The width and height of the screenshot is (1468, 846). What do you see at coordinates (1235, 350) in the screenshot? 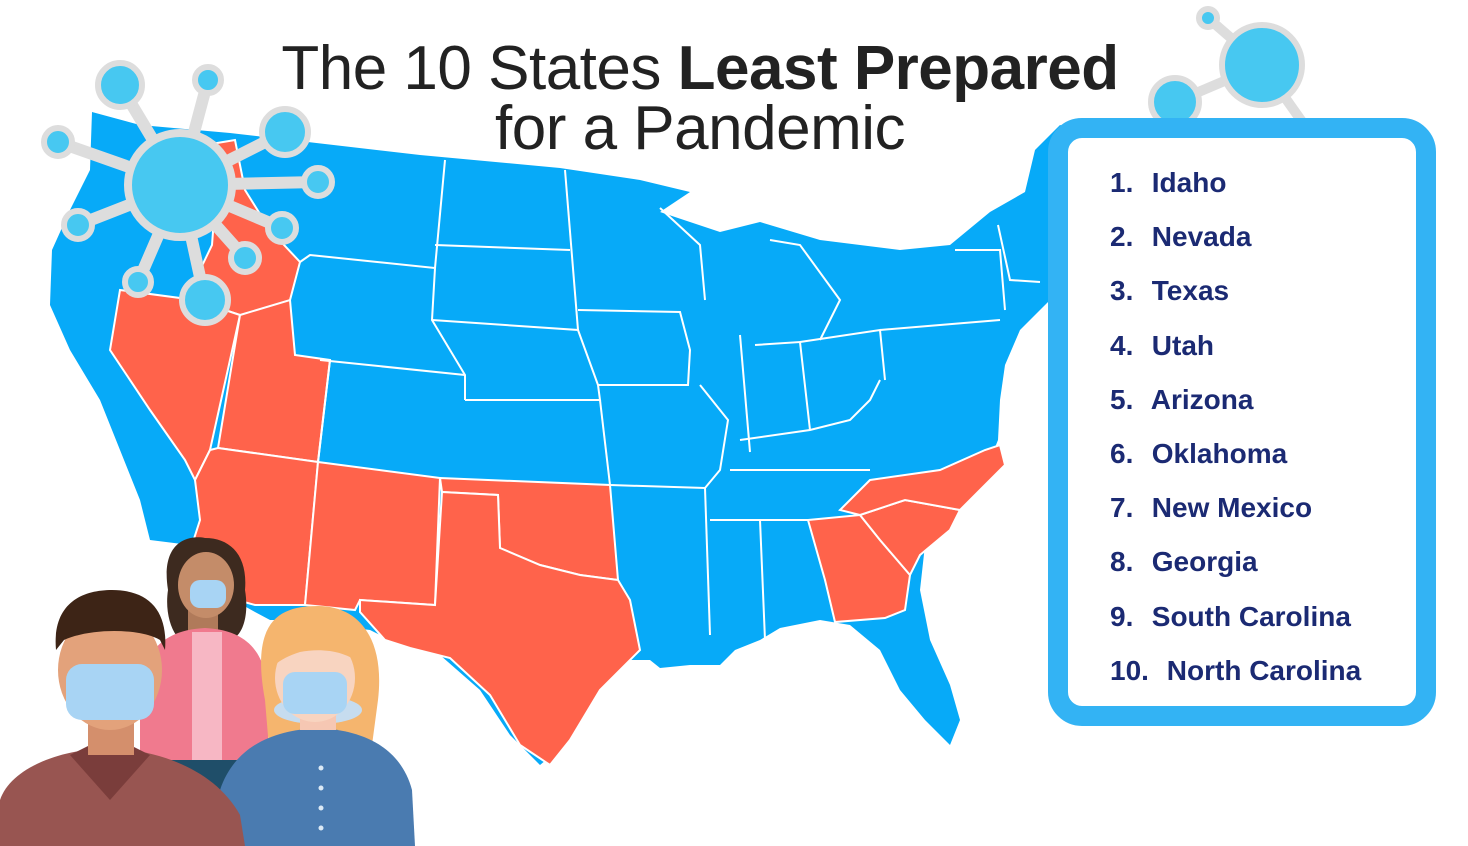
I see `ranking-item: 4. Utah` at bounding box center [1235, 350].